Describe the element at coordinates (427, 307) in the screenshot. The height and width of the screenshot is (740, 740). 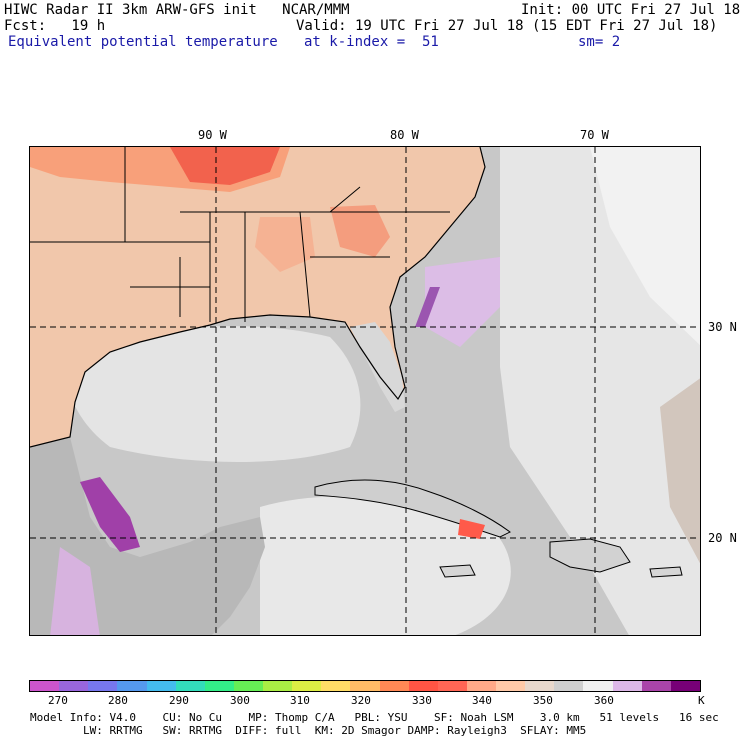
I see `purple-streak-atlantic` at that location.